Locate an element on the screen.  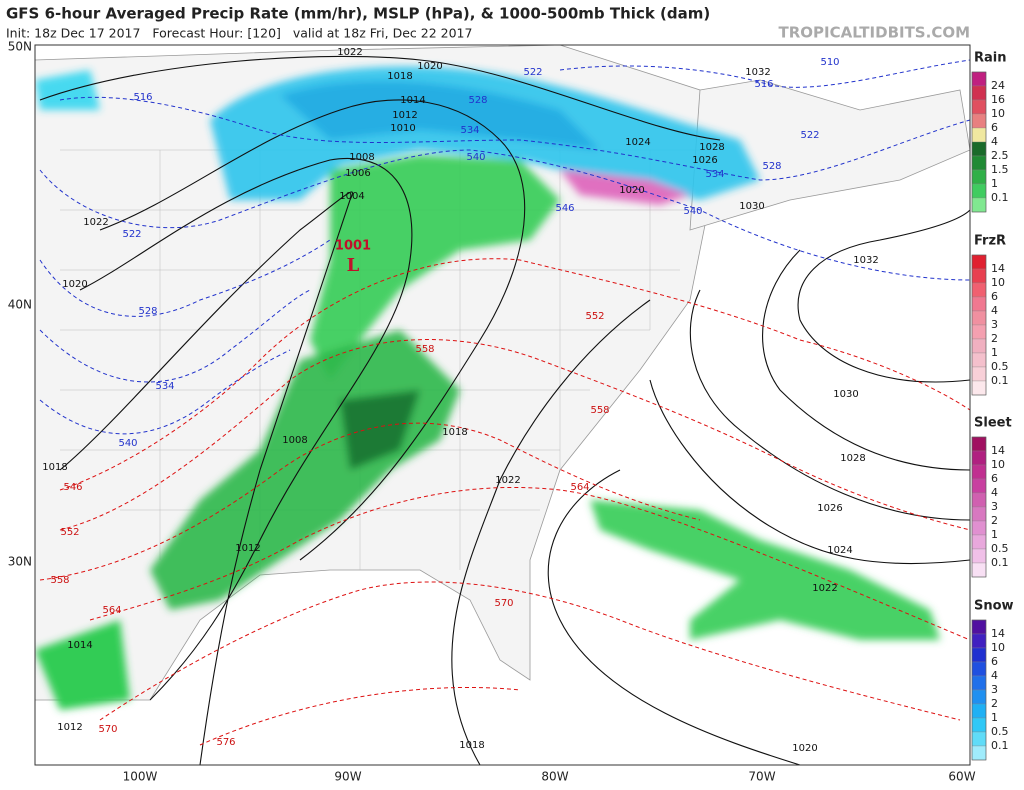
thickness-label: 558 is located at coordinates (599, 410).